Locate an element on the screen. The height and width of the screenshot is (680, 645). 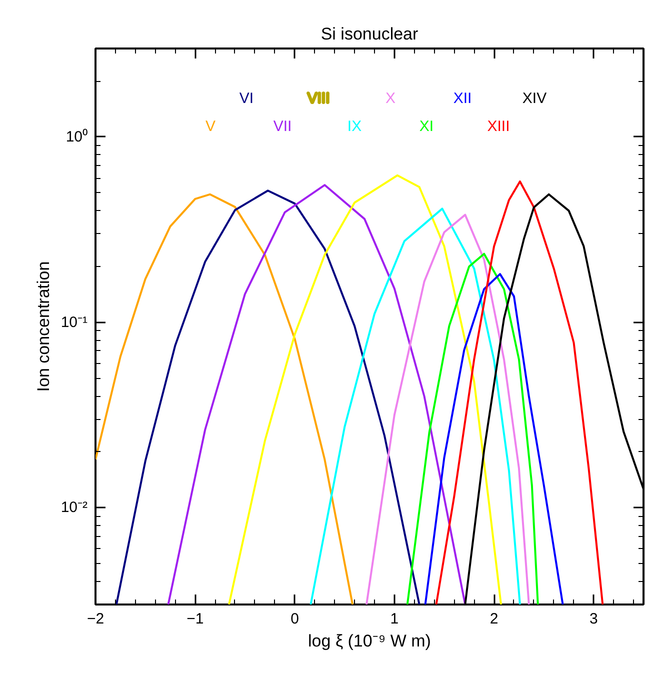
text: VIII is located at coordinates (318, 98).